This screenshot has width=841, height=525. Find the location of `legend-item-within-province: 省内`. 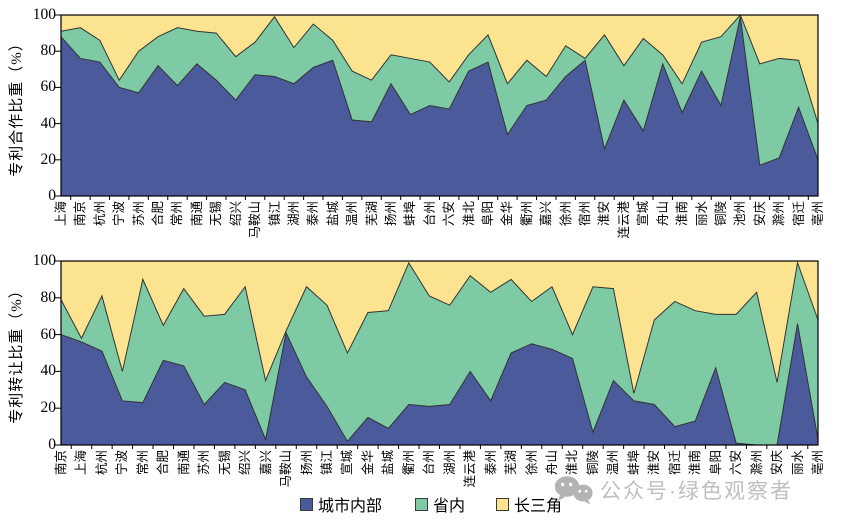

legend-item-within-province: 省内 is located at coordinates (440, 504).